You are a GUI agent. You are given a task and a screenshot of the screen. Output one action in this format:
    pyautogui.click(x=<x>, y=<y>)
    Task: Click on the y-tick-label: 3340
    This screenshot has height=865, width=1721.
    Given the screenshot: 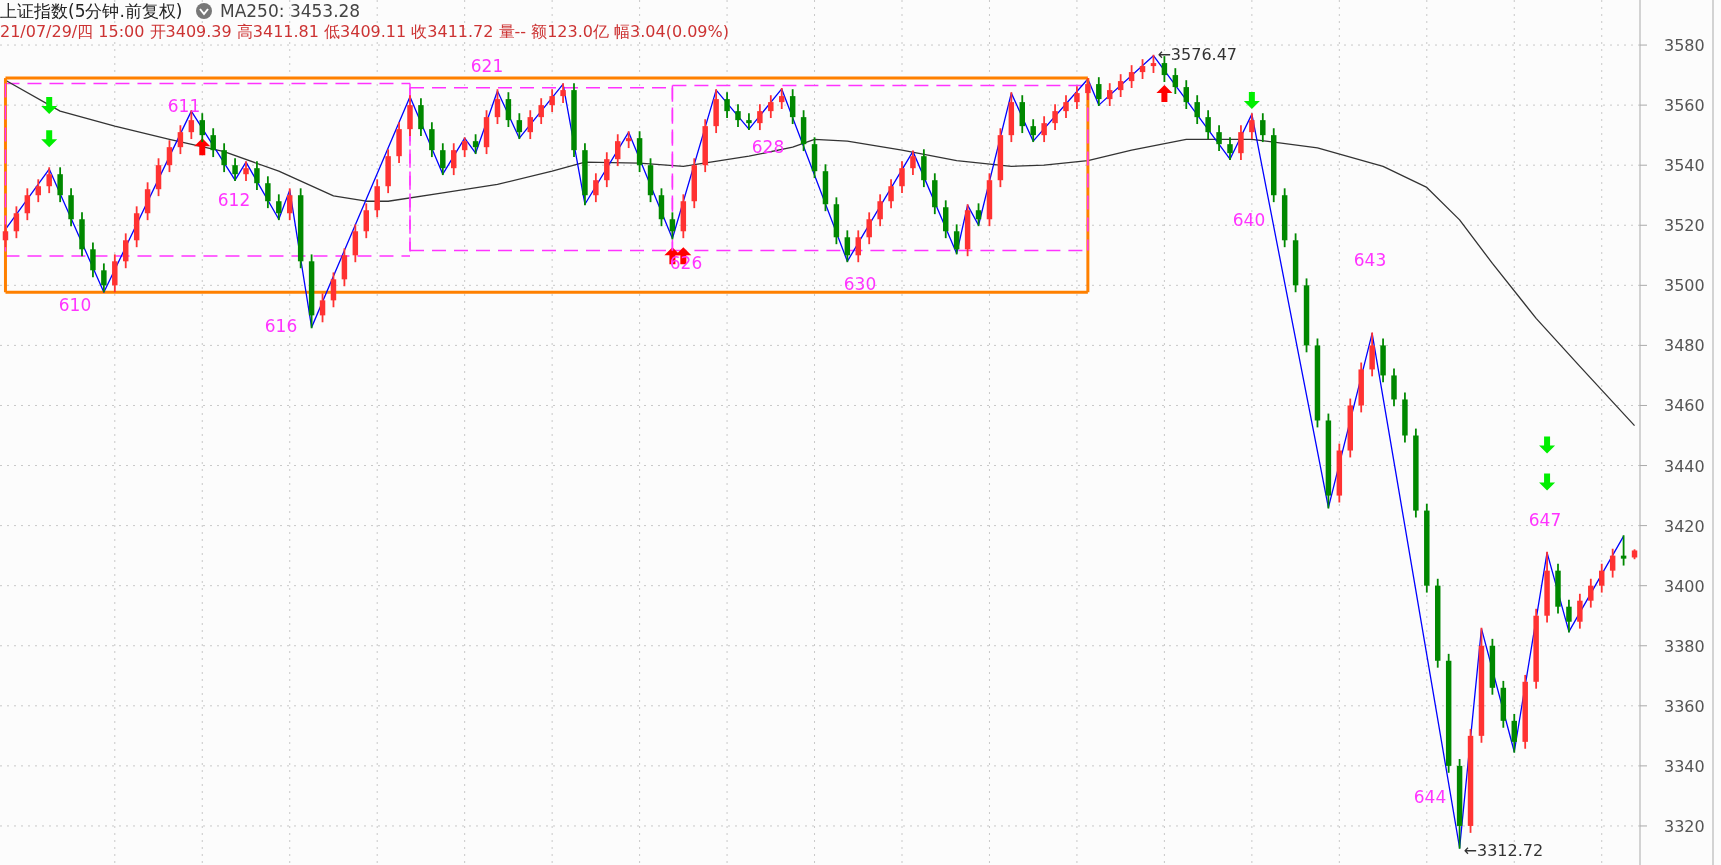 What is the action you would take?
    pyautogui.click(x=1684, y=766)
    